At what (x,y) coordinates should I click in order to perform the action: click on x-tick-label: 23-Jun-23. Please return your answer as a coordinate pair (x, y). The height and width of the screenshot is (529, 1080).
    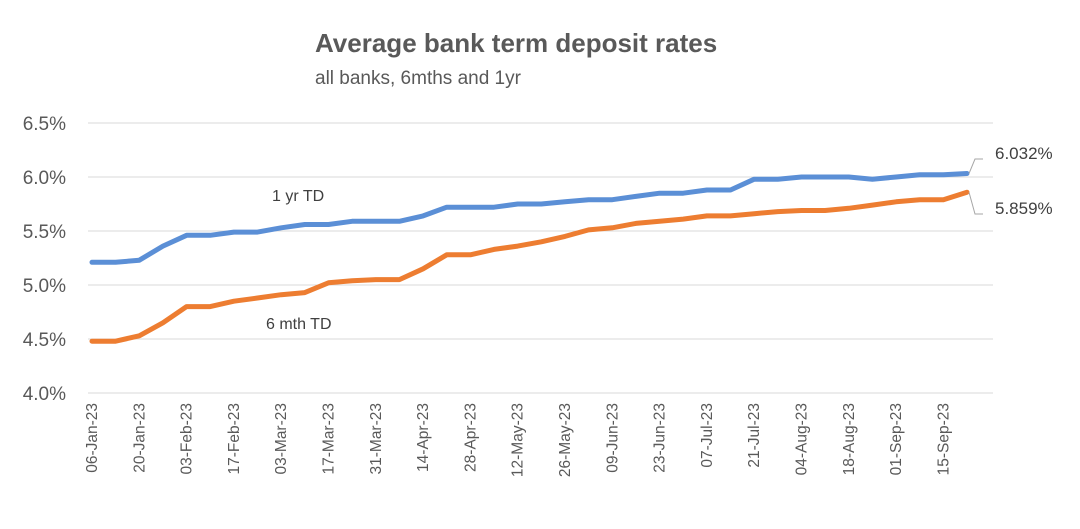
    Looking at the image, I should click on (660, 438).